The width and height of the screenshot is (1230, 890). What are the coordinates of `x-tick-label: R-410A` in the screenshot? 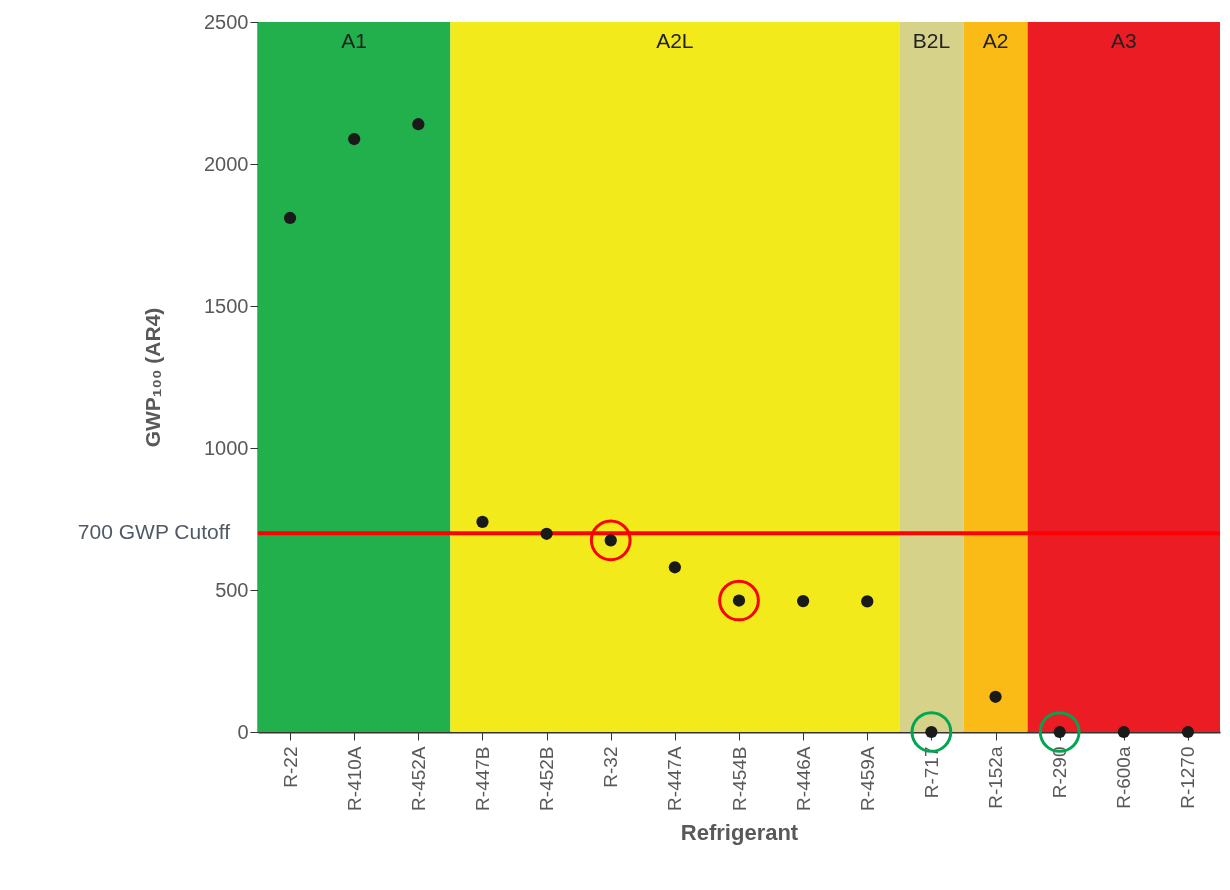 It's located at (354, 778).